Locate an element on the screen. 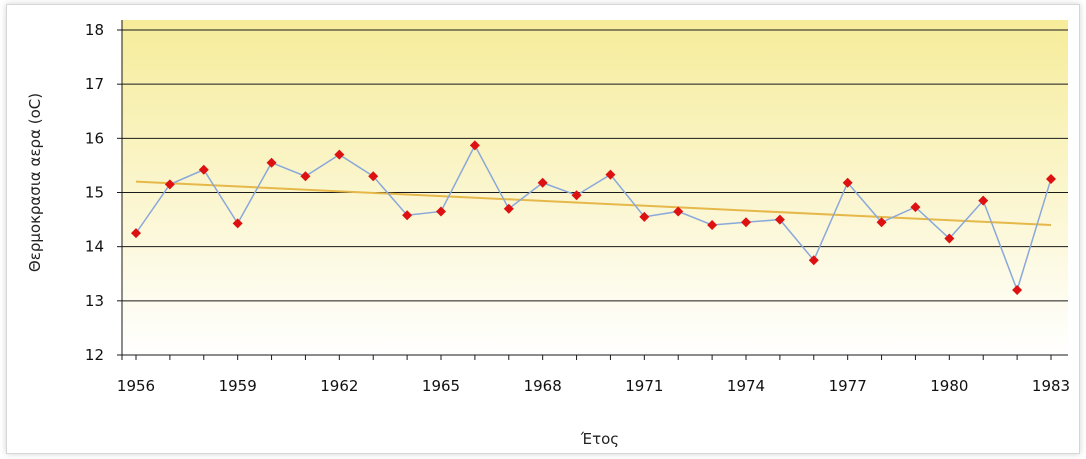 The image size is (1086, 459). data-point-1974 is located at coordinates (746, 222).